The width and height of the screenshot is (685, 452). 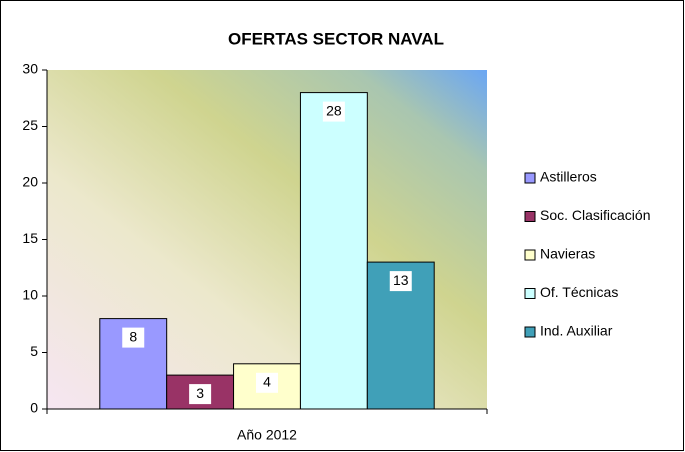 What do you see at coordinates (336, 38) in the screenshot?
I see `chart-title: OFERTAS SECTOR NAVAL` at bounding box center [336, 38].